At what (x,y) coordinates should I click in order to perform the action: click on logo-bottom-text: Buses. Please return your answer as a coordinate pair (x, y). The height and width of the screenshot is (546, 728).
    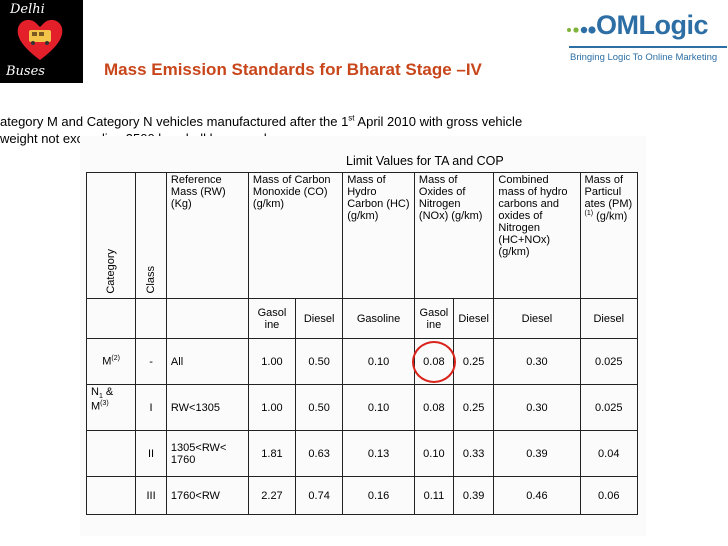
    Looking at the image, I should click on (25, 71).